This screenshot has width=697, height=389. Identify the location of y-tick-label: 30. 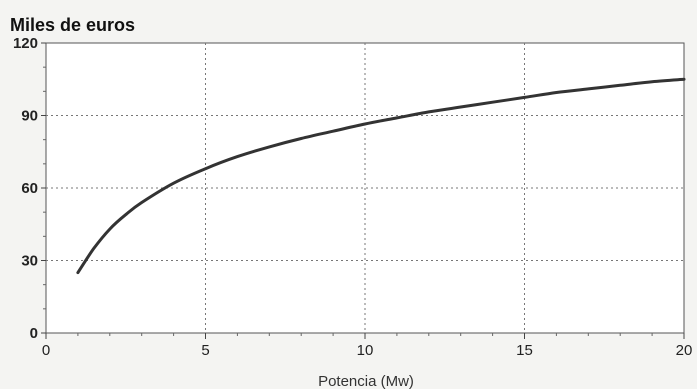
(29, 261).